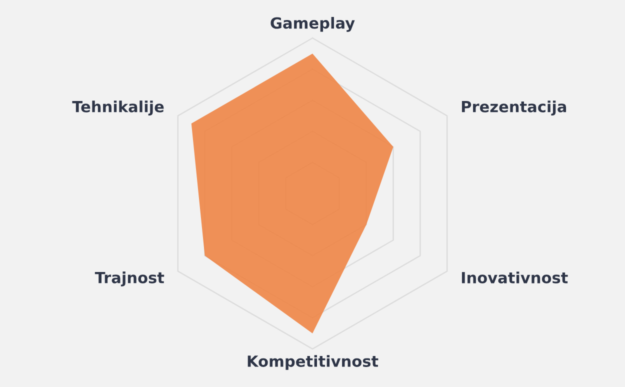  I want to click on spoke-label: Prezentacija, so click(514, 108).